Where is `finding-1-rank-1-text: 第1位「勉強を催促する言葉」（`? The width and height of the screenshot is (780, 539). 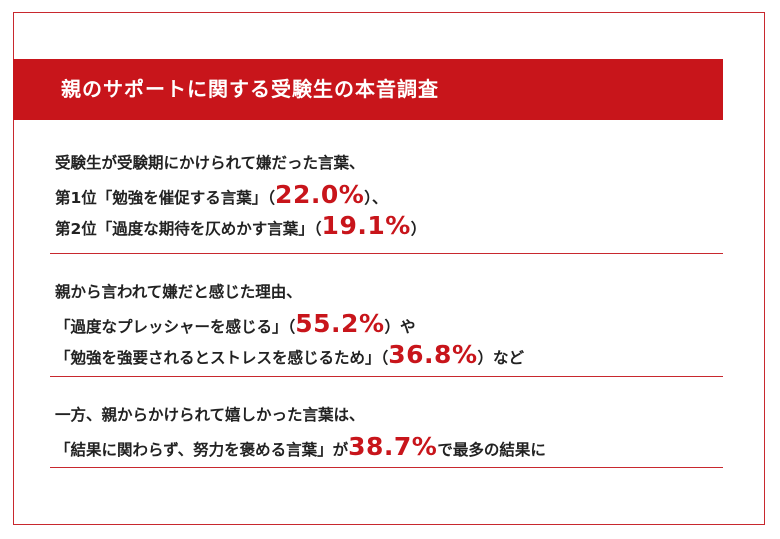
finding-1-rank-1-text: 第1位「勉強を催促する言葉」（ is located at coordinates (165, 198).